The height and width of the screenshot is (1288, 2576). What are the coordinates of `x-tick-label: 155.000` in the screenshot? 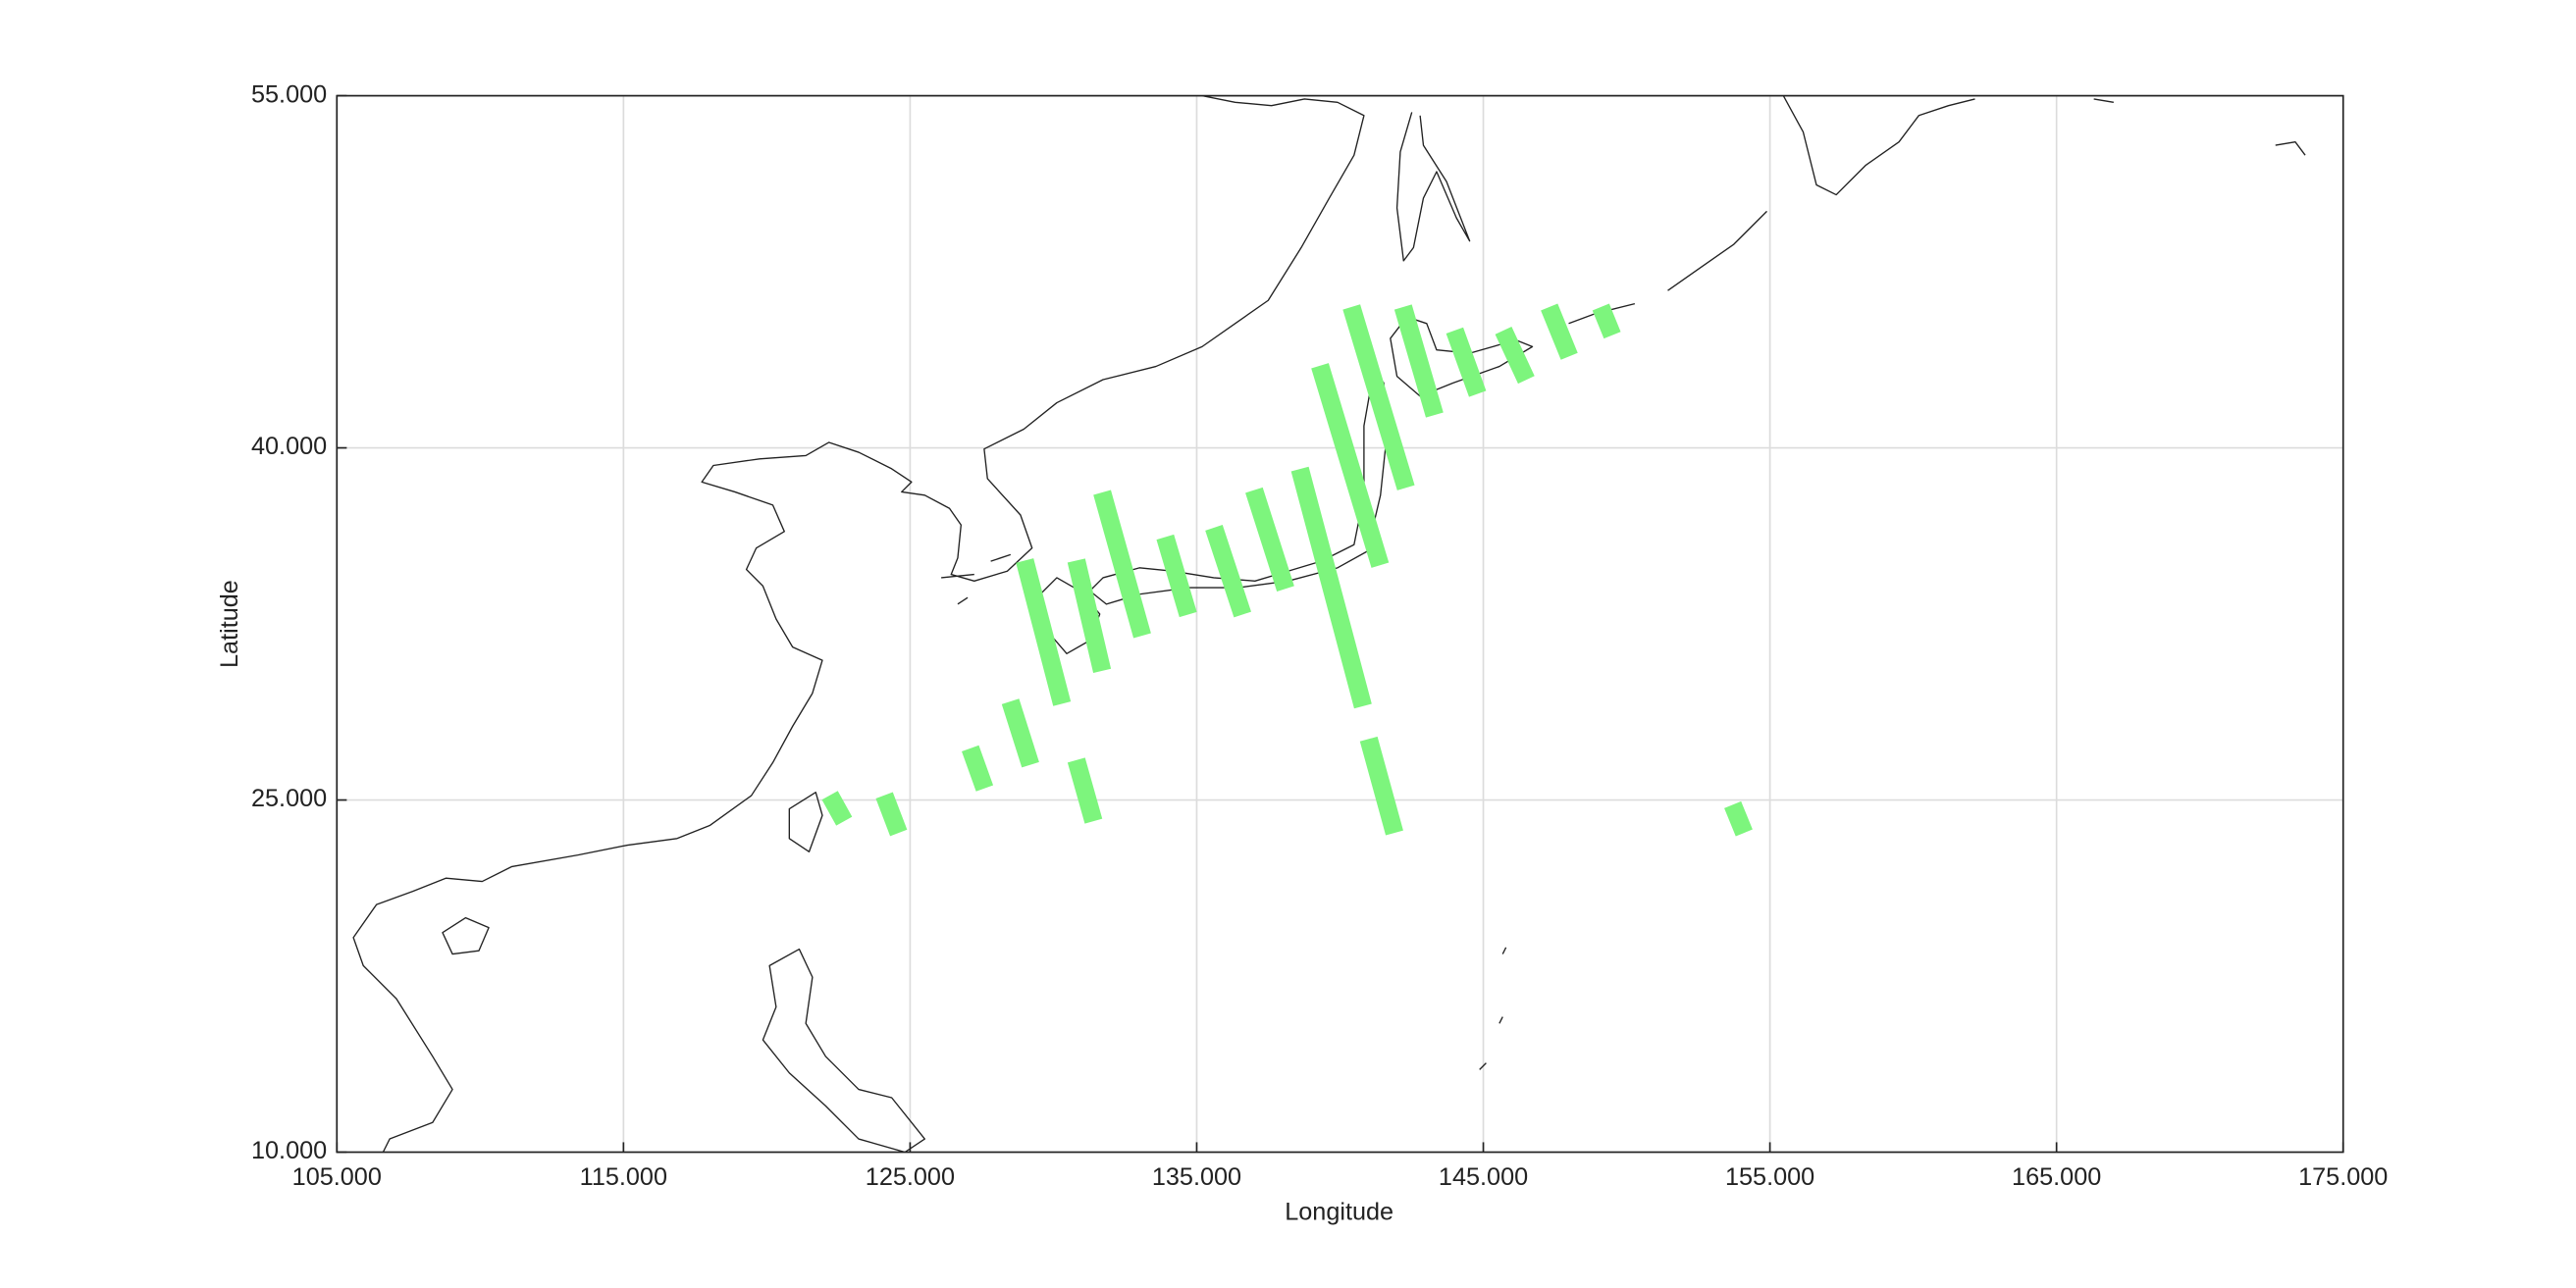 It's located at (1769, 1177).